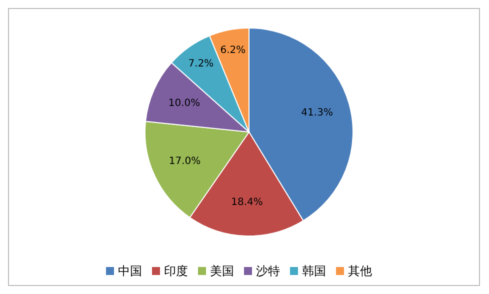 The height and width of the screenshot is (294, 489). I want to click on data-label: 41.3%, so click(317, 112).